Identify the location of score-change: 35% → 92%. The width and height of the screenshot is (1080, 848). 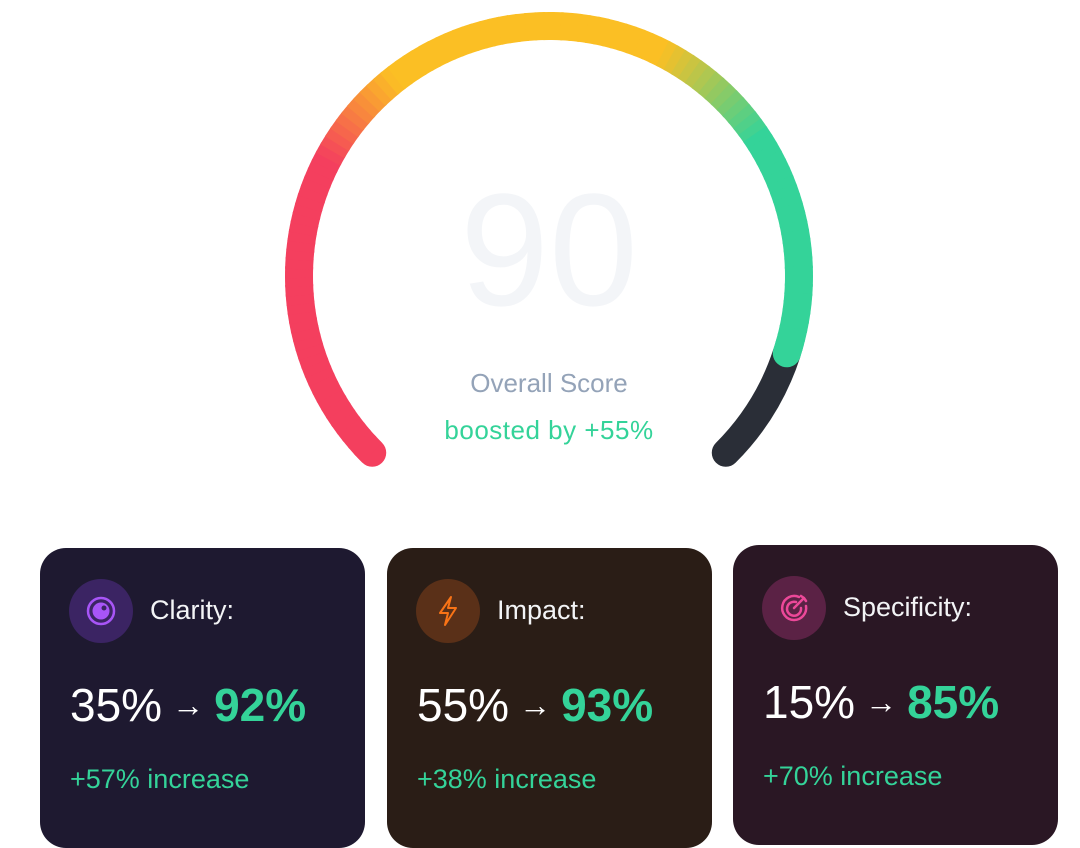
(188, 705).